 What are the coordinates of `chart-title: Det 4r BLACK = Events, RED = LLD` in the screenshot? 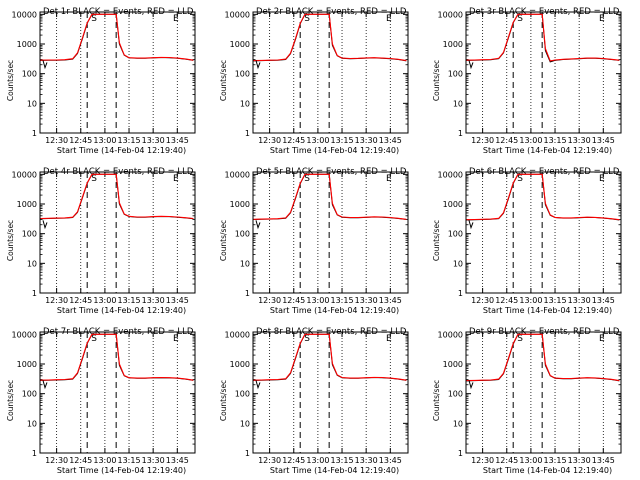 It's located at (118, 172).